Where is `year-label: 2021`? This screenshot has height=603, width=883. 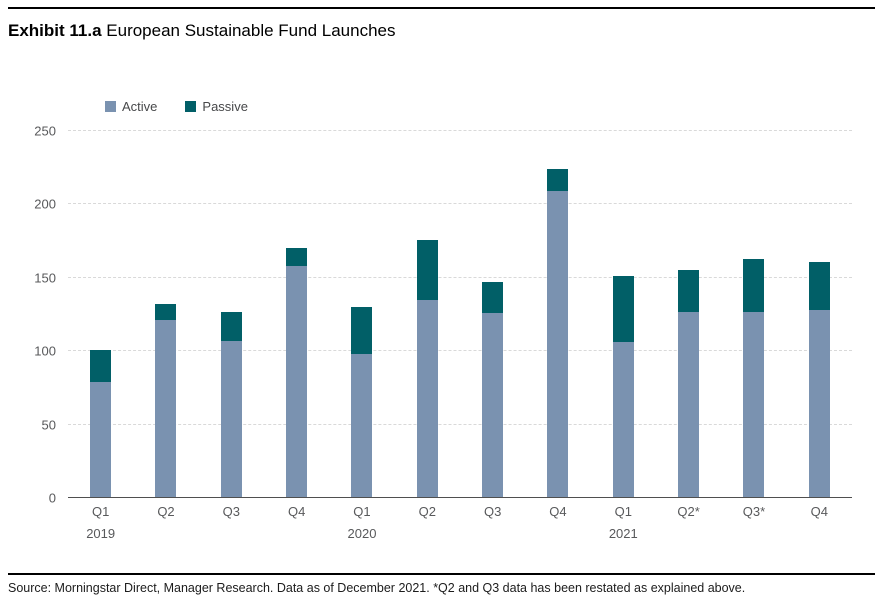
year-label: 2021 is located at coordinates (623, 533).